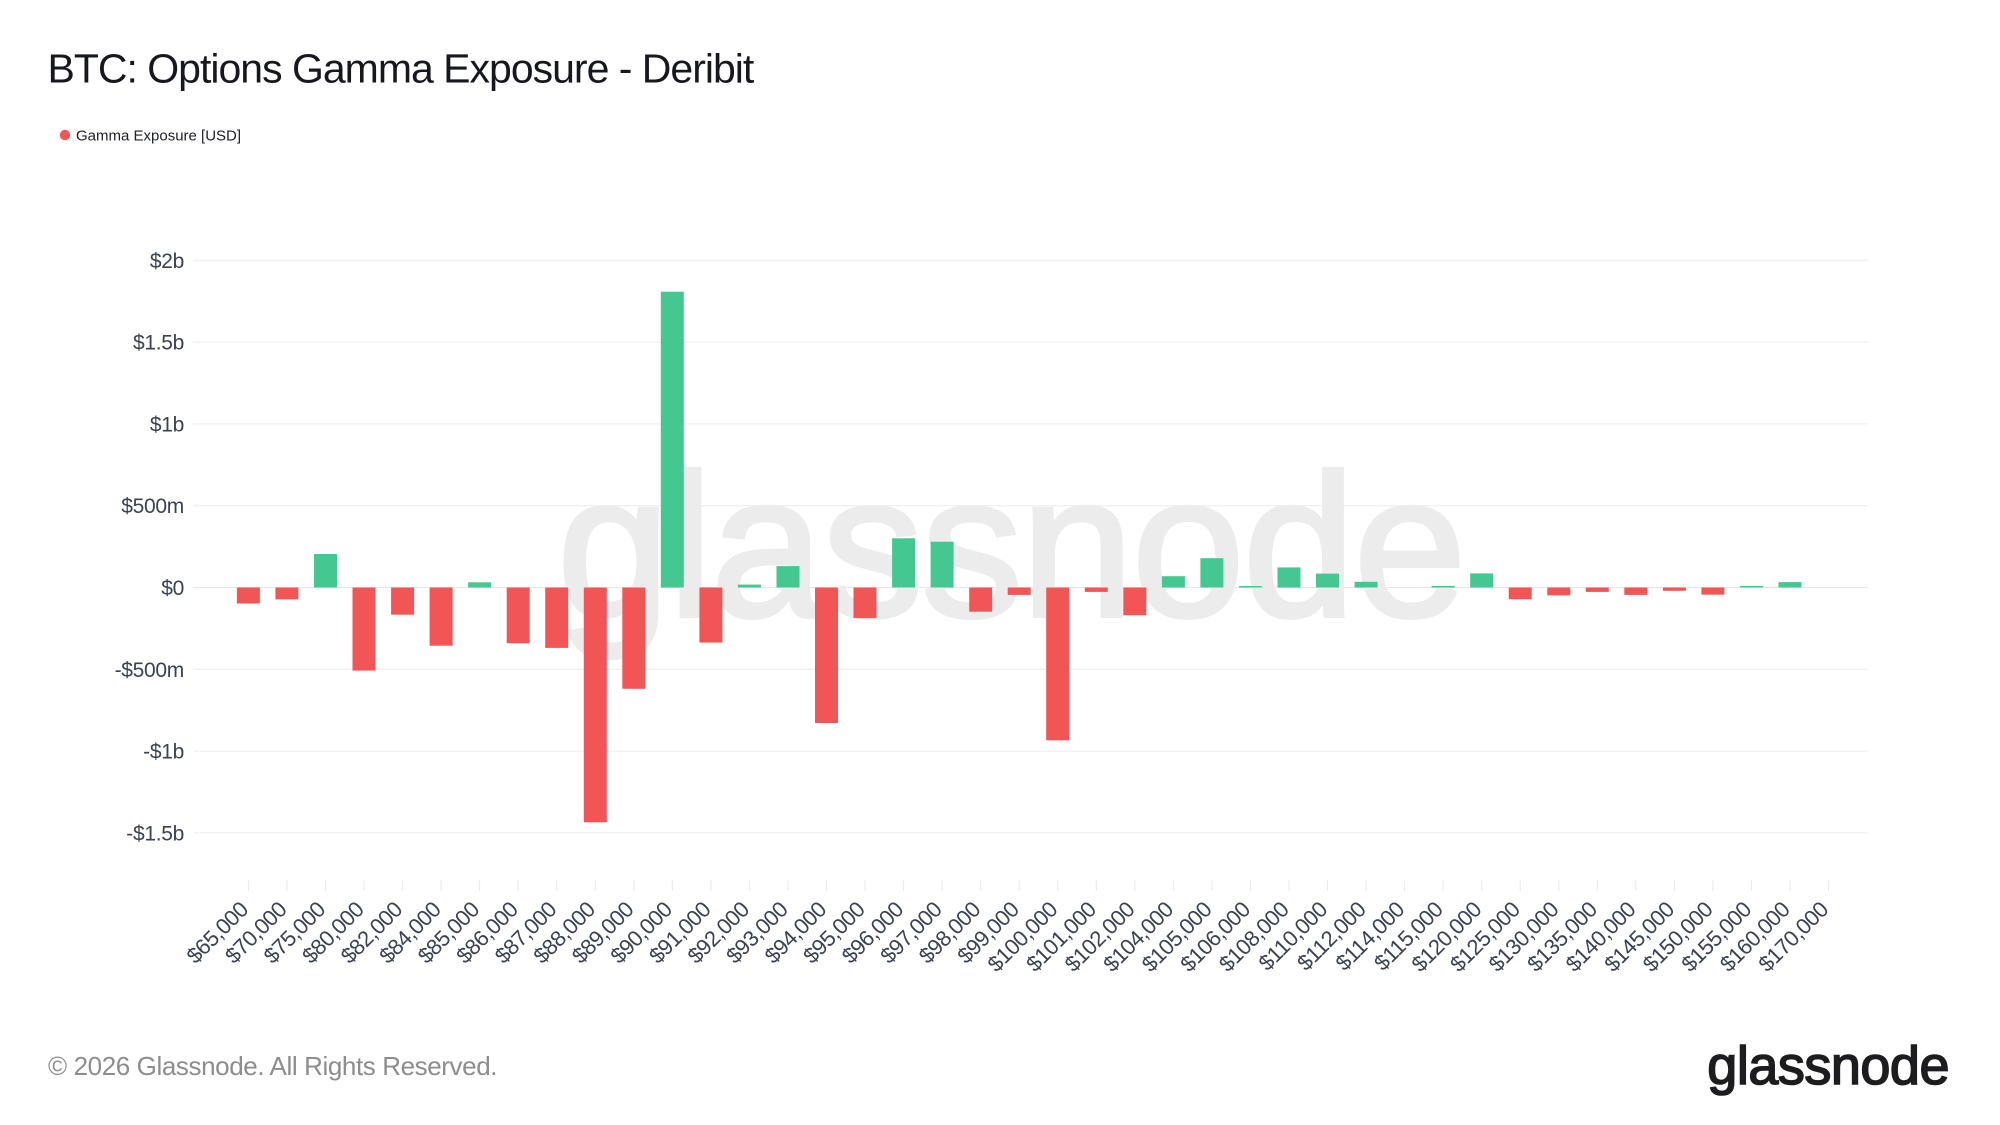 The height and width of the screenshot is (1125, 2000). Describe the element at coordinates (158, 343) in the screenshot. I see `svg-text: $1.5b` at that location.